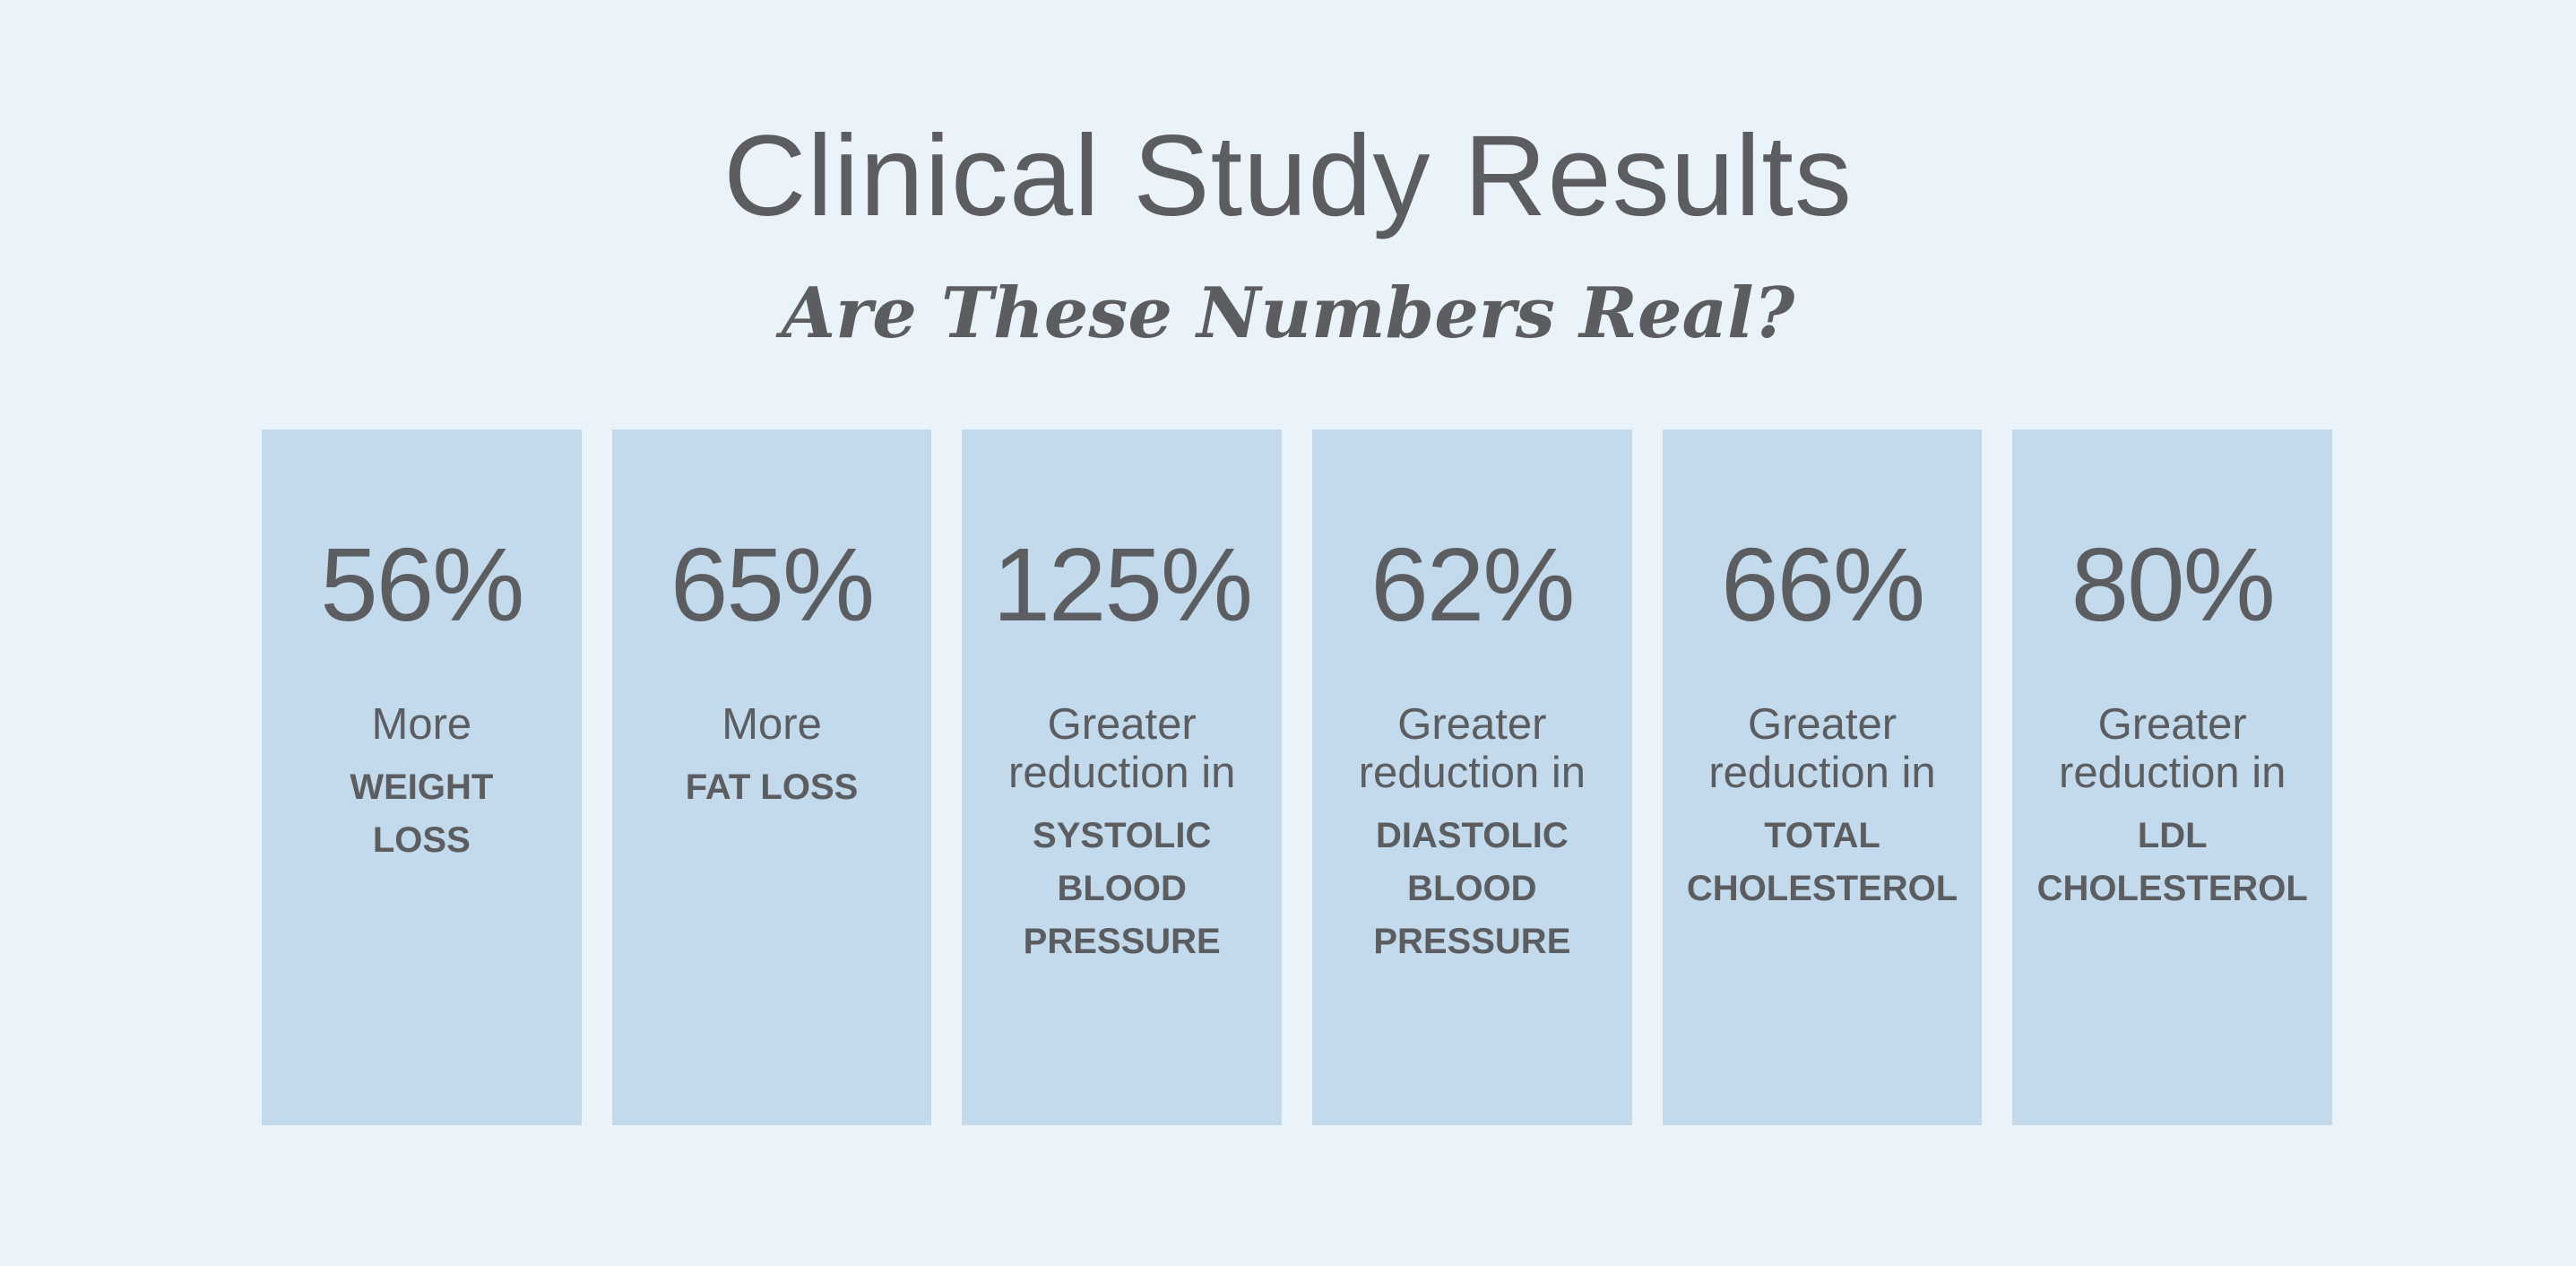  What do you see at coordinates (1288, 313) in the screenshot?
I see `page-subtitle: Are These Numbers Real?` at bounding box center [1288, 313].